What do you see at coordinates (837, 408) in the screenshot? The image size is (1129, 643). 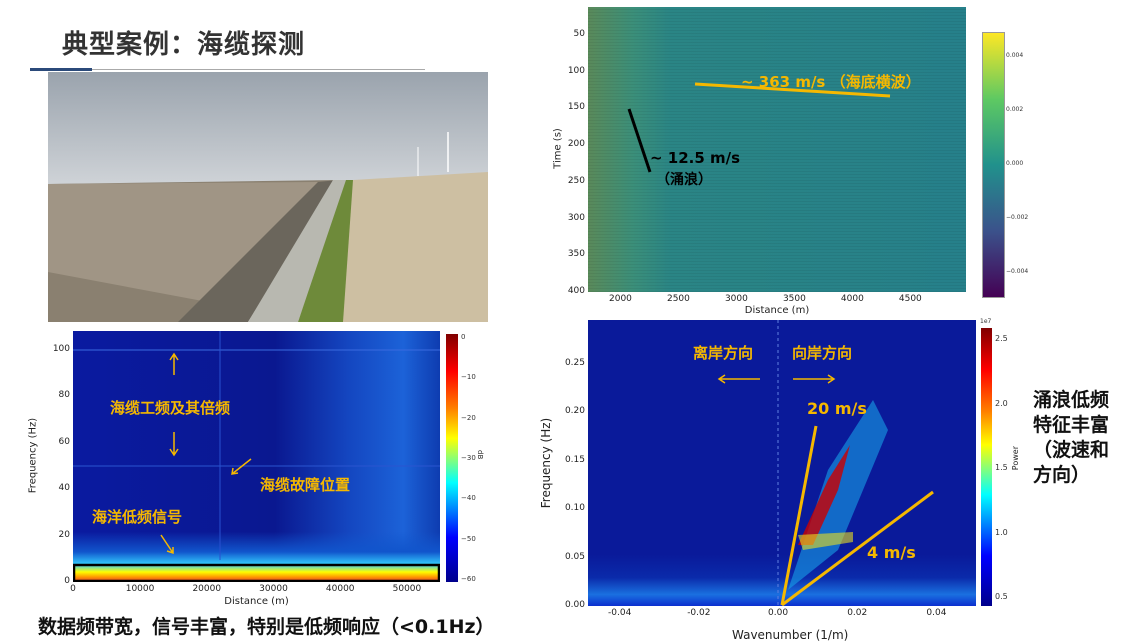 I see `annotation-20ms: 20 m/s` at bounding box center [837, 408].